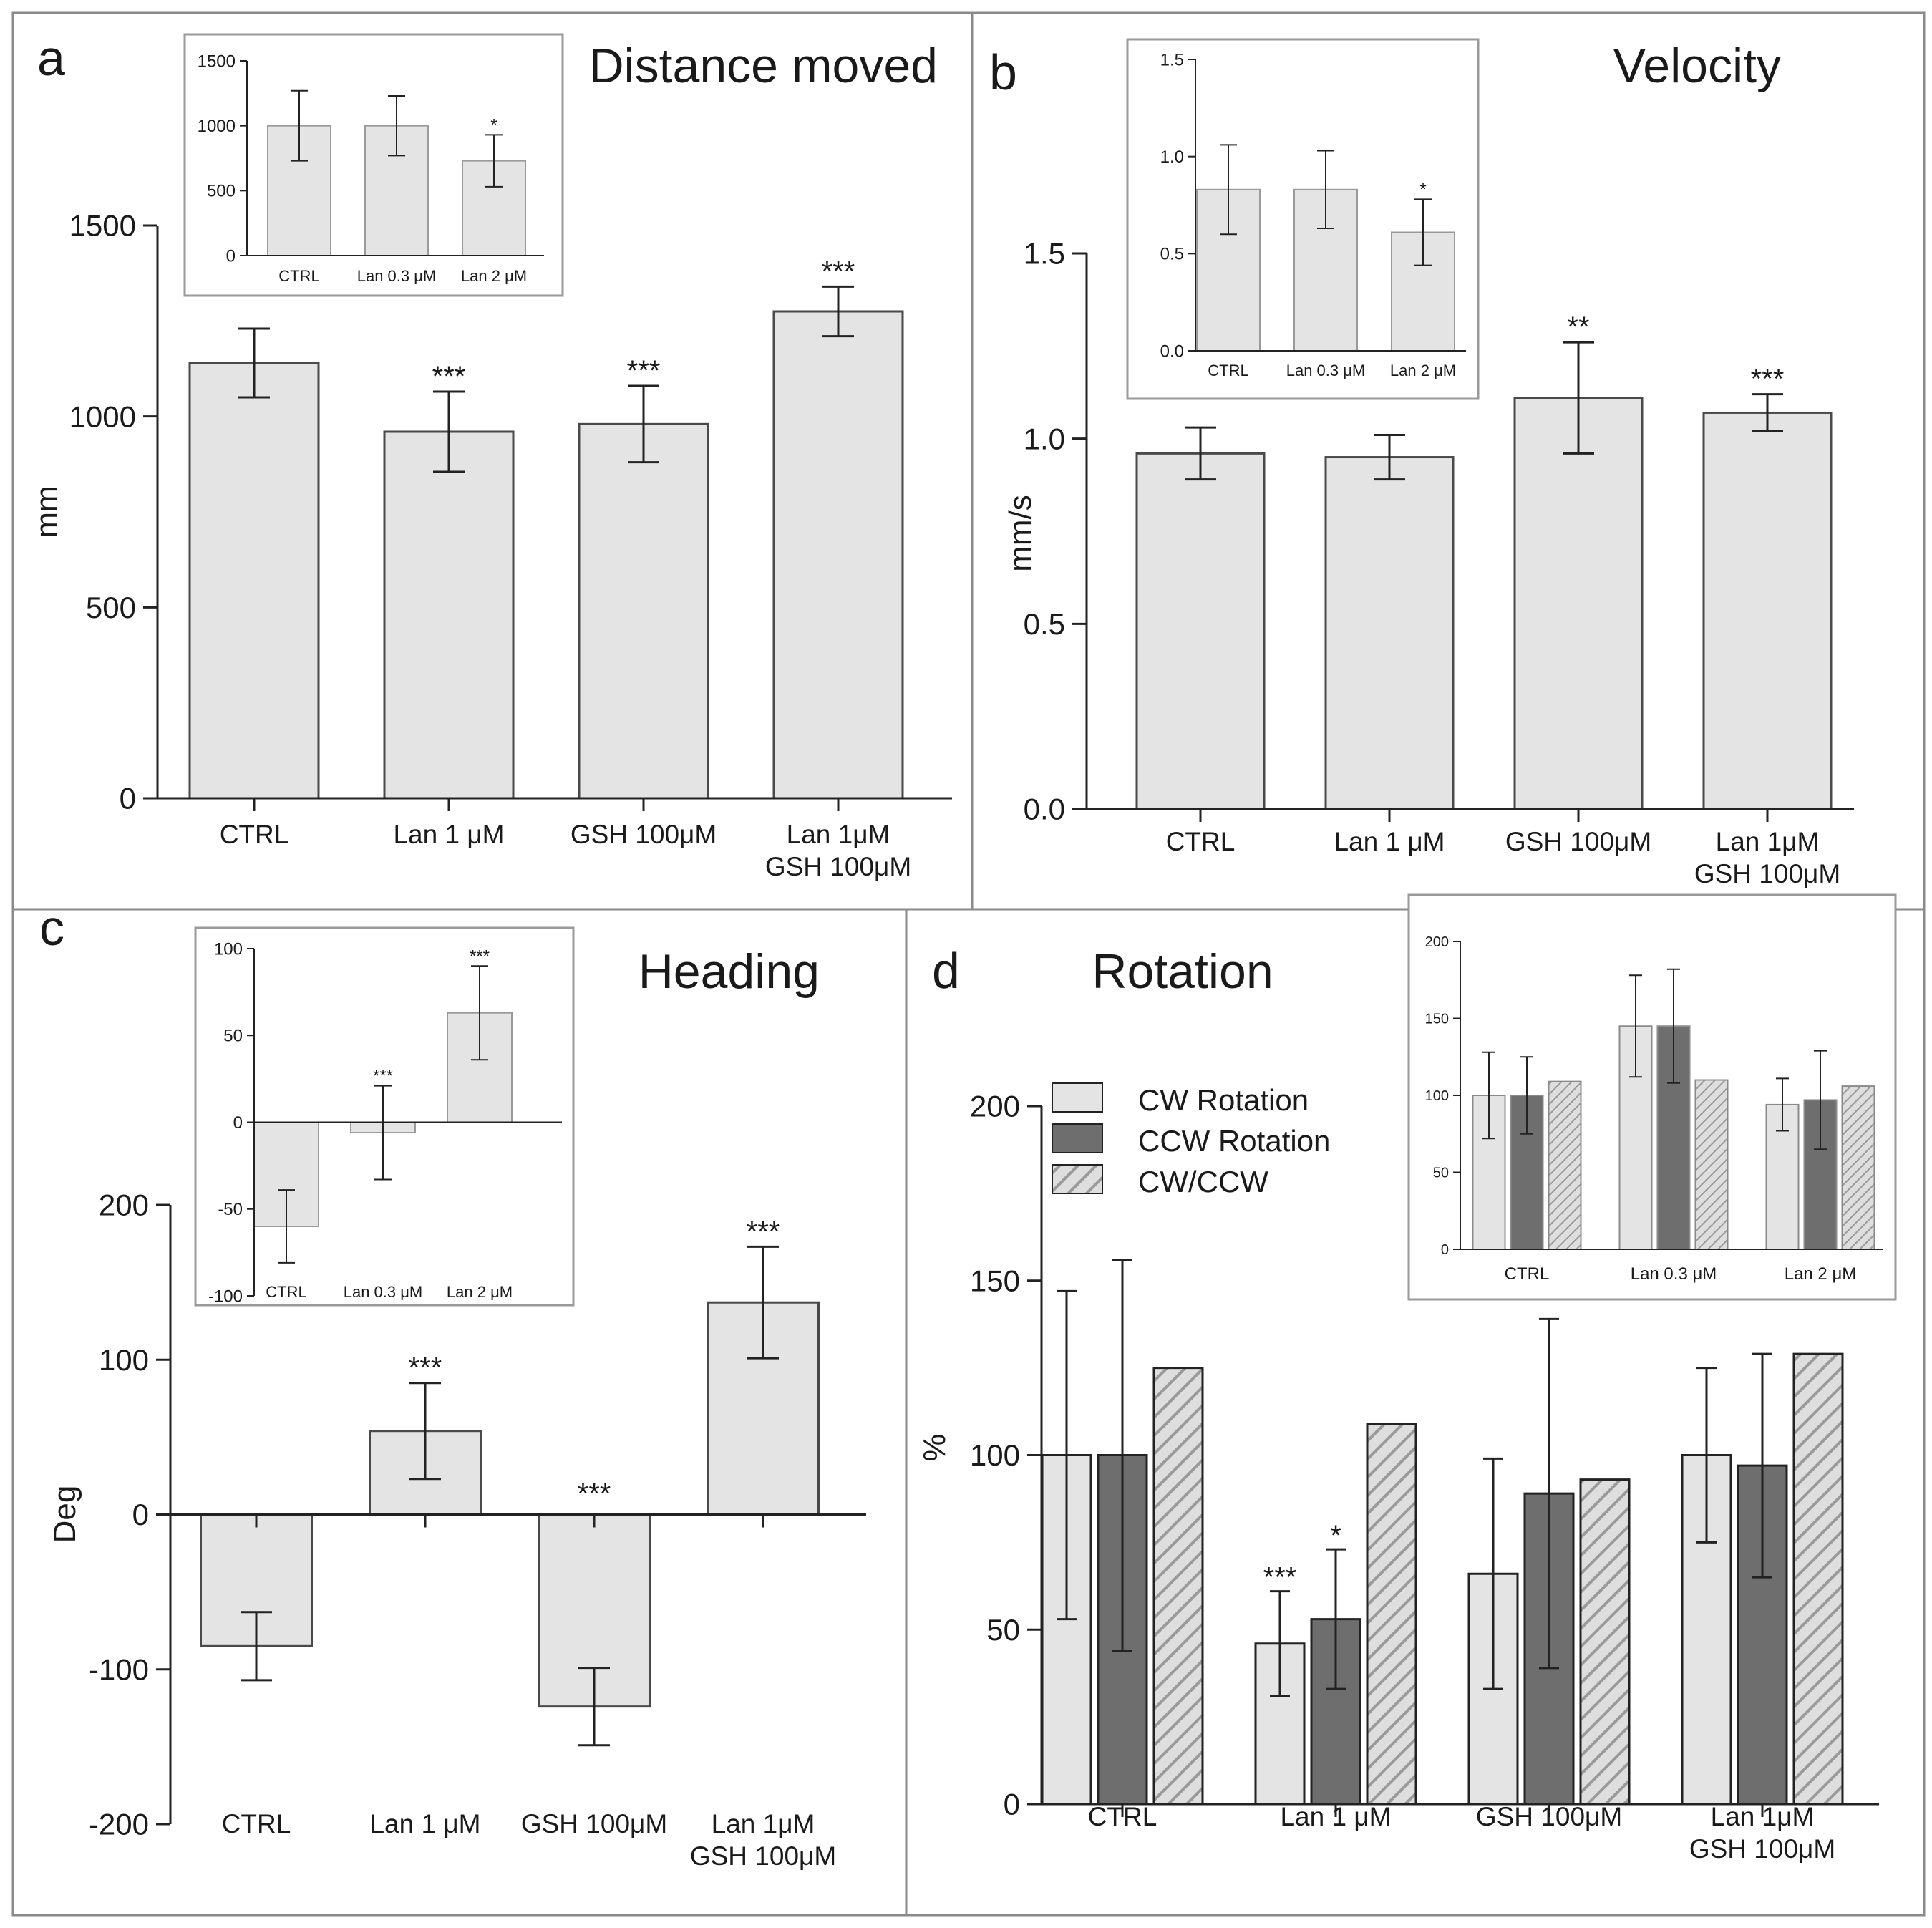 The image size is (1932, 1928). What do you see at coordinates (1003, 1630) in the screenshot?
I see `y-tick-label: 50` at bounding box center [1003, 1630].